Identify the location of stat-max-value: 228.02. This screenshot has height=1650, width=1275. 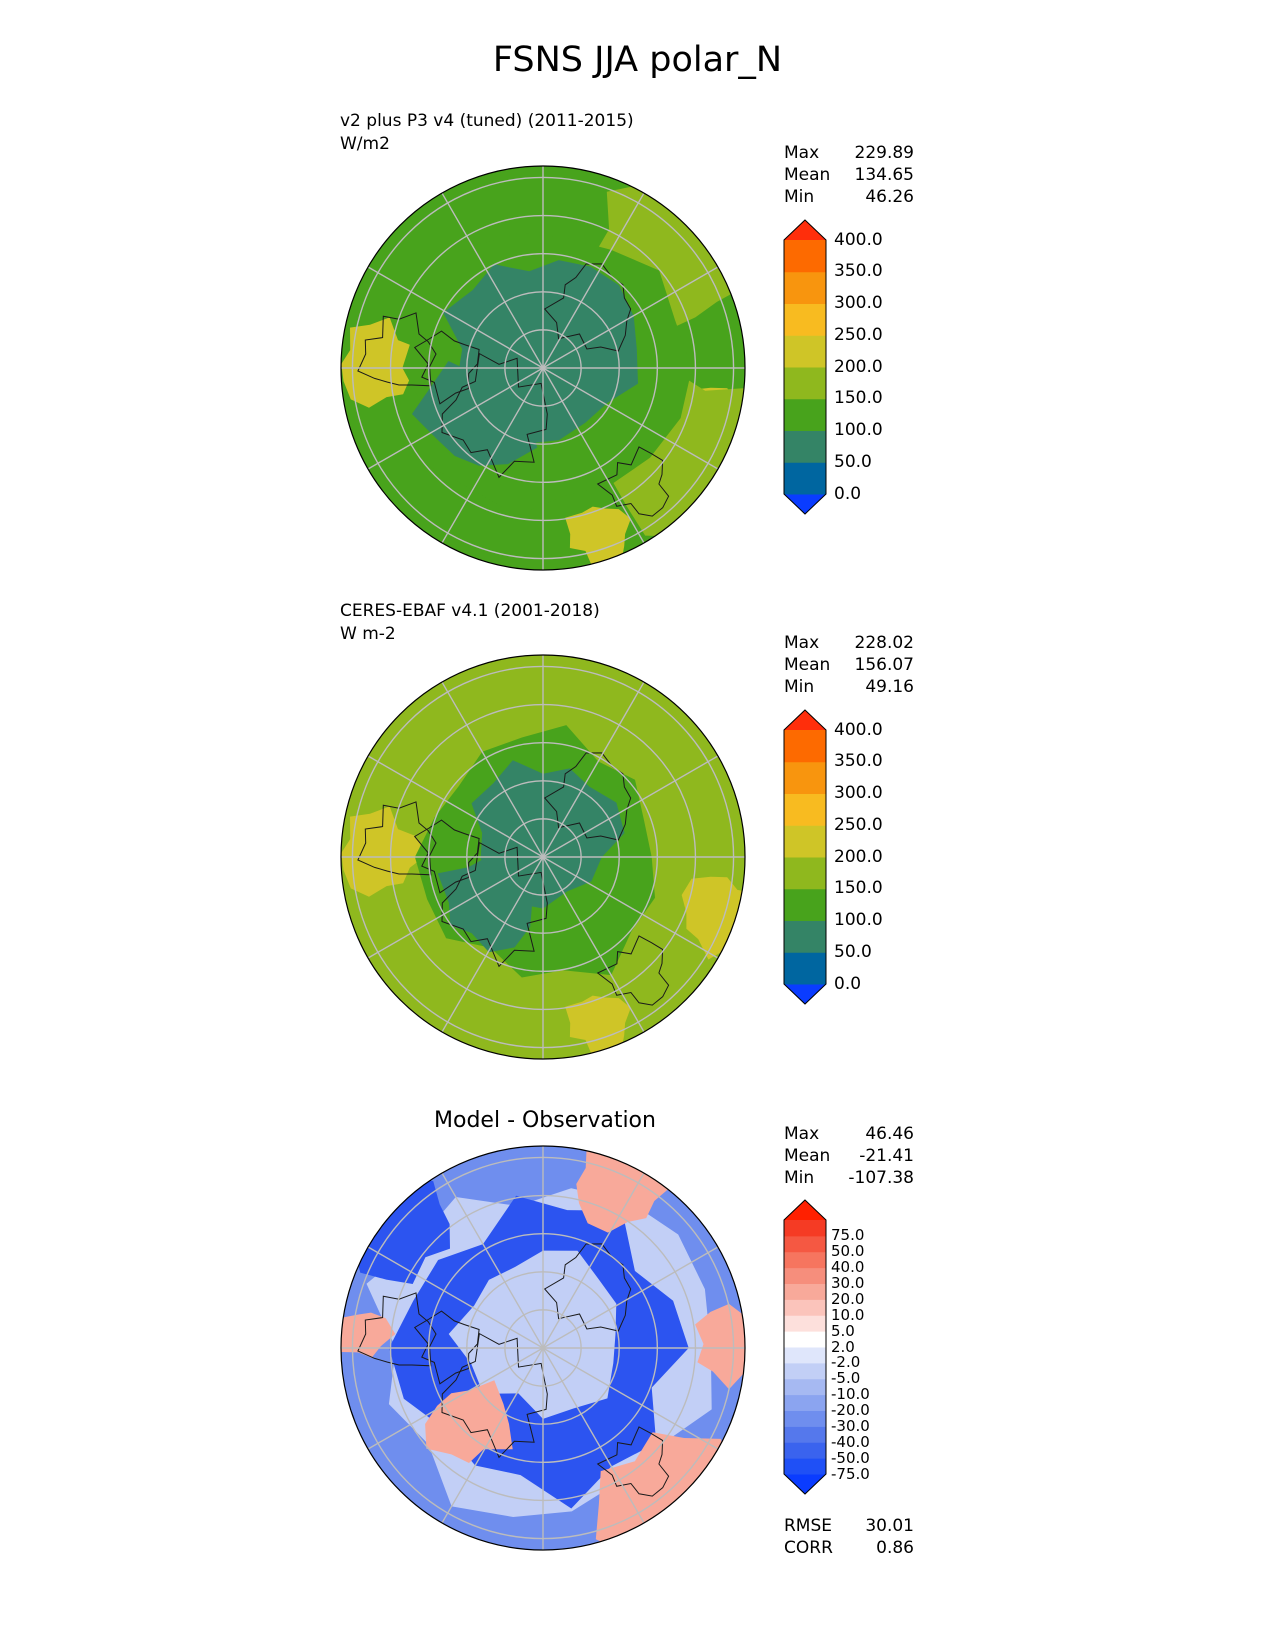
(884, 643).